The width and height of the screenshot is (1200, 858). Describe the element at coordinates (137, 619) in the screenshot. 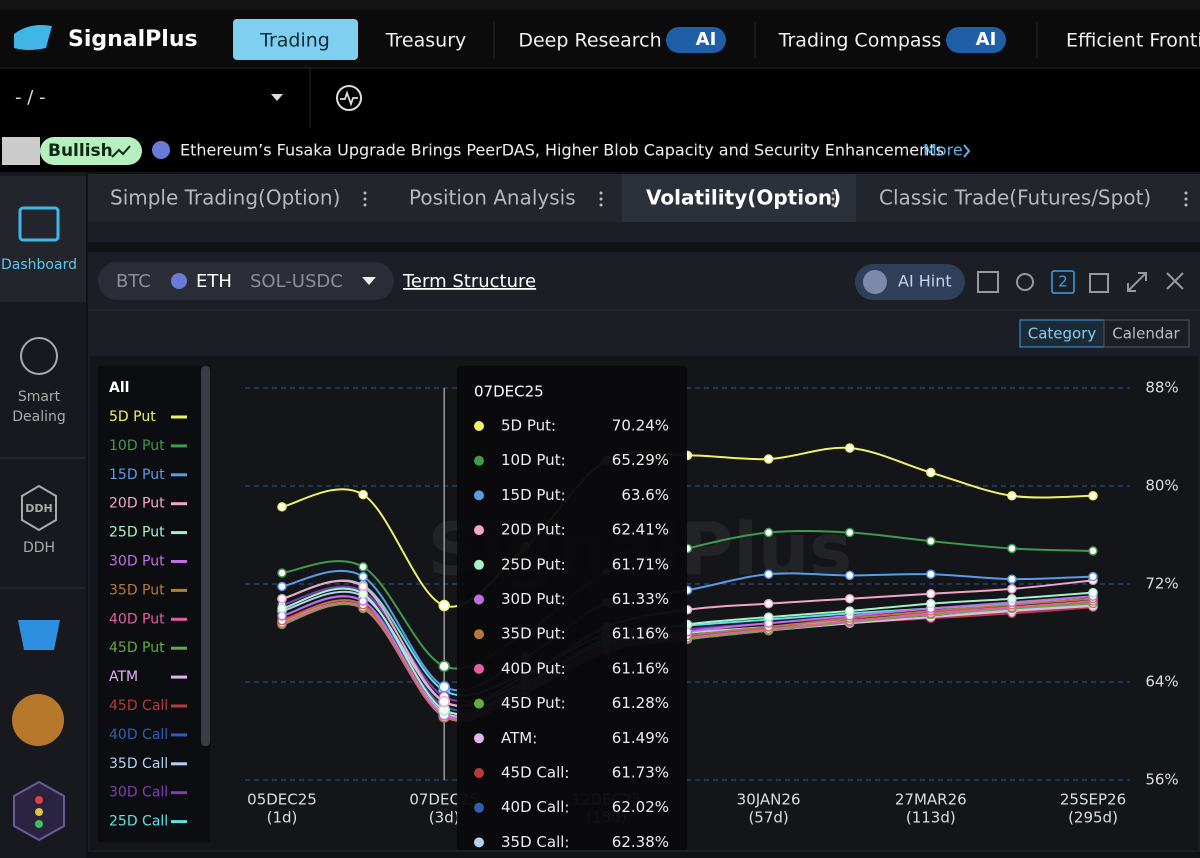

I see `legend-label: 40D Put` at that location.